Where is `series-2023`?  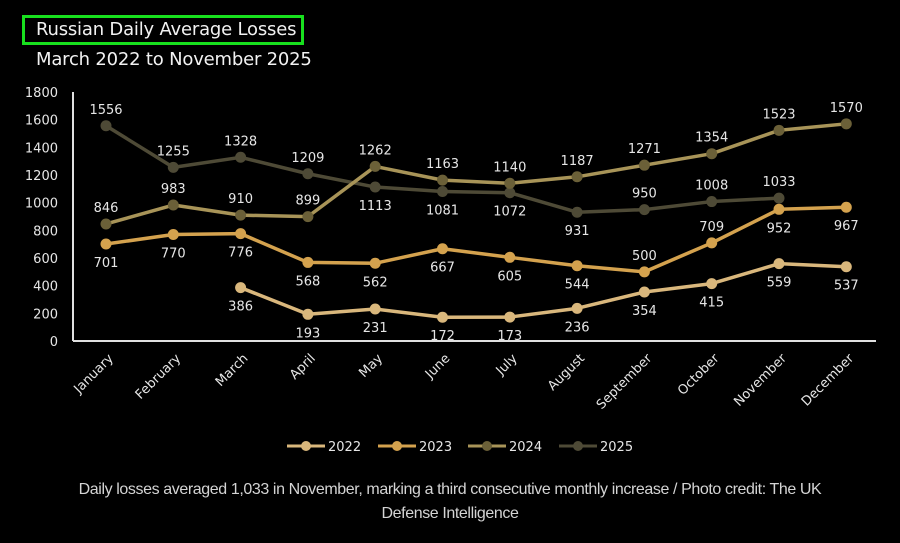 series-2023 is located at coordinates (476, 239).